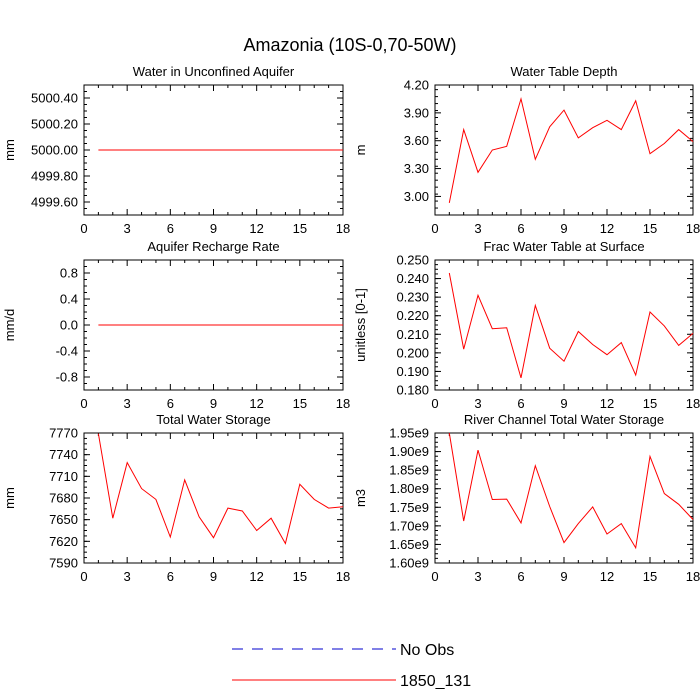  I want to click on legend-model-label: 1850_131, so click(435, 681).